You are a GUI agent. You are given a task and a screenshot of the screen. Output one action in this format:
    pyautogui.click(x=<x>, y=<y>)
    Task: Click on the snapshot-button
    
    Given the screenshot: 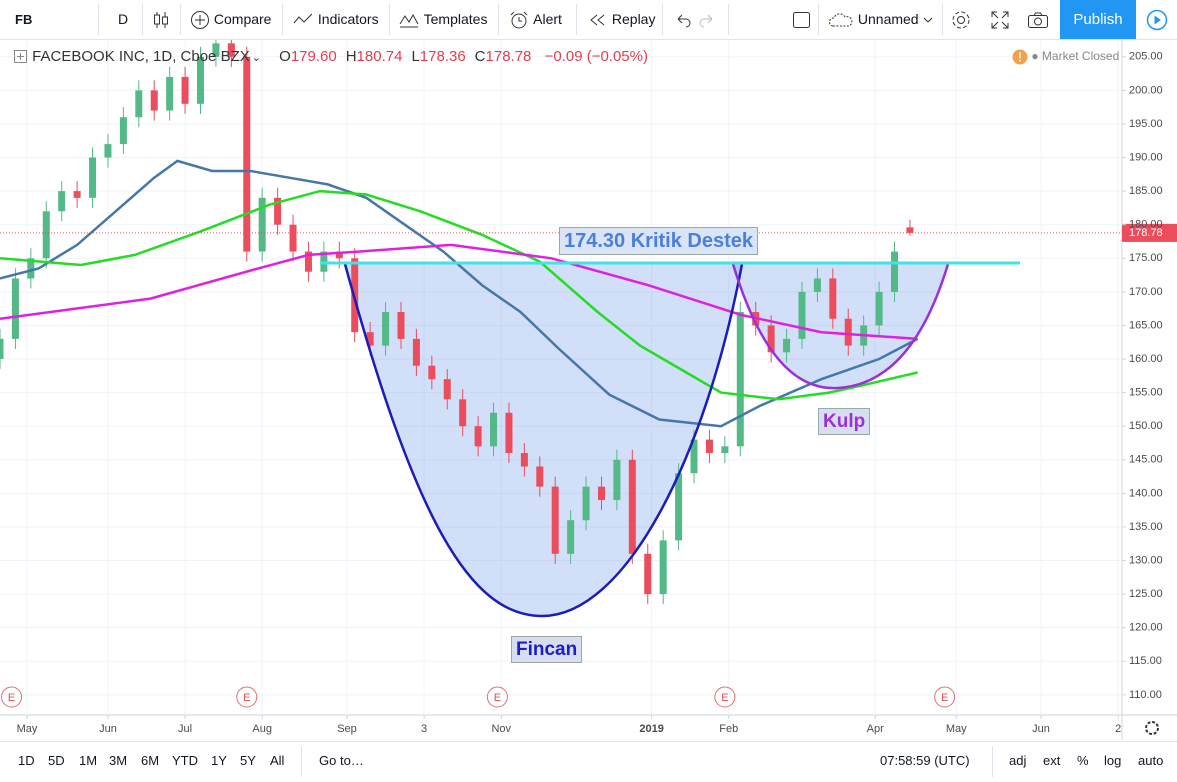 What is the action you would take?
    pyautogui.click(x=1038, y=19)
    